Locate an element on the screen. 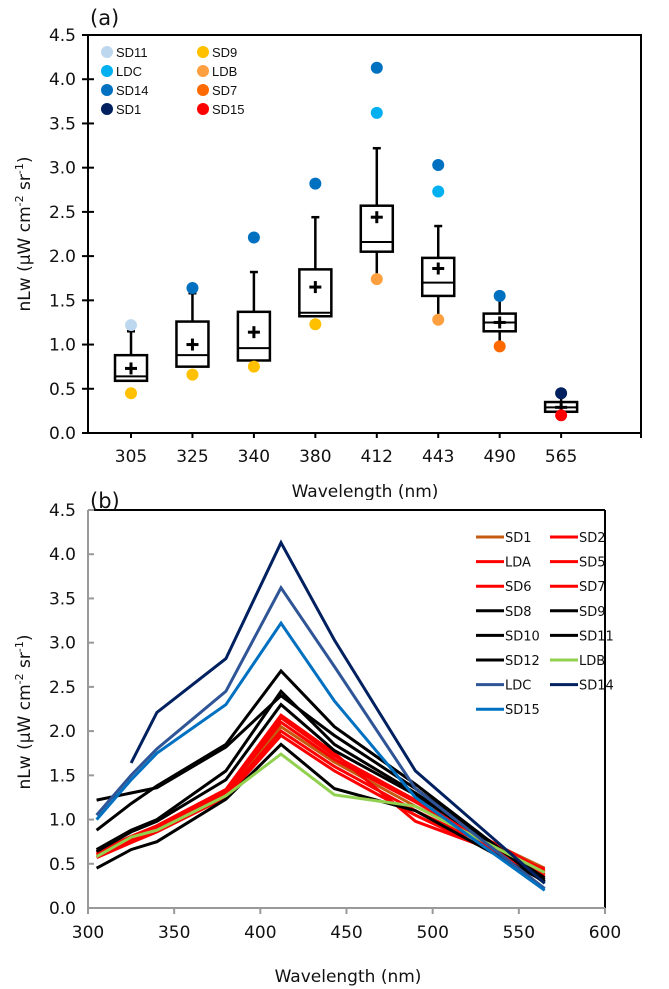 The height and width of the screenshot is (989, 669). series-line-SD2 is located at coordinates (320, 794).